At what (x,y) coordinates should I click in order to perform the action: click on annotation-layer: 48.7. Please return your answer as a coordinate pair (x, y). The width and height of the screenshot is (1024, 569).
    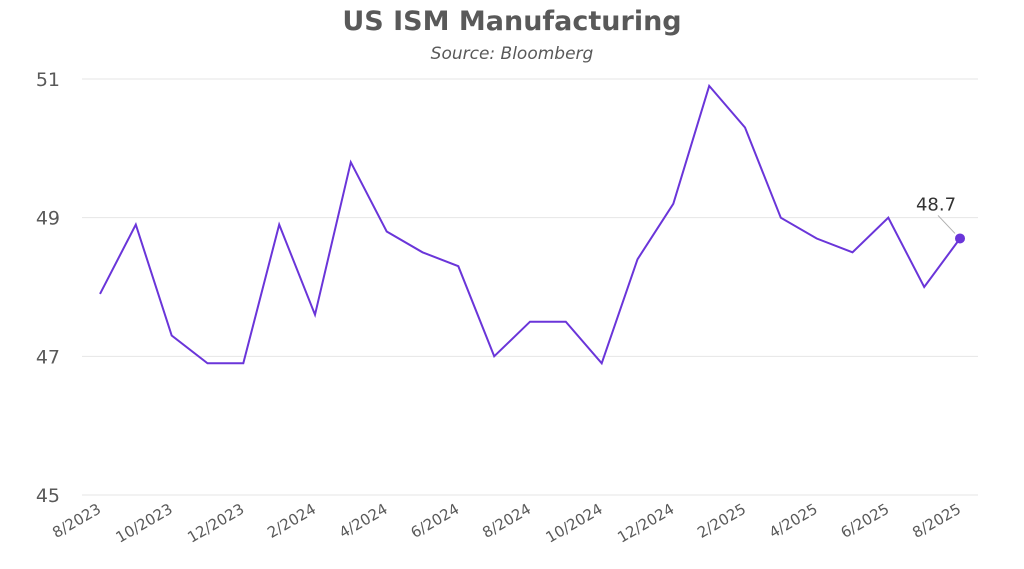
    Looking at the image, I should click on (940, 219).